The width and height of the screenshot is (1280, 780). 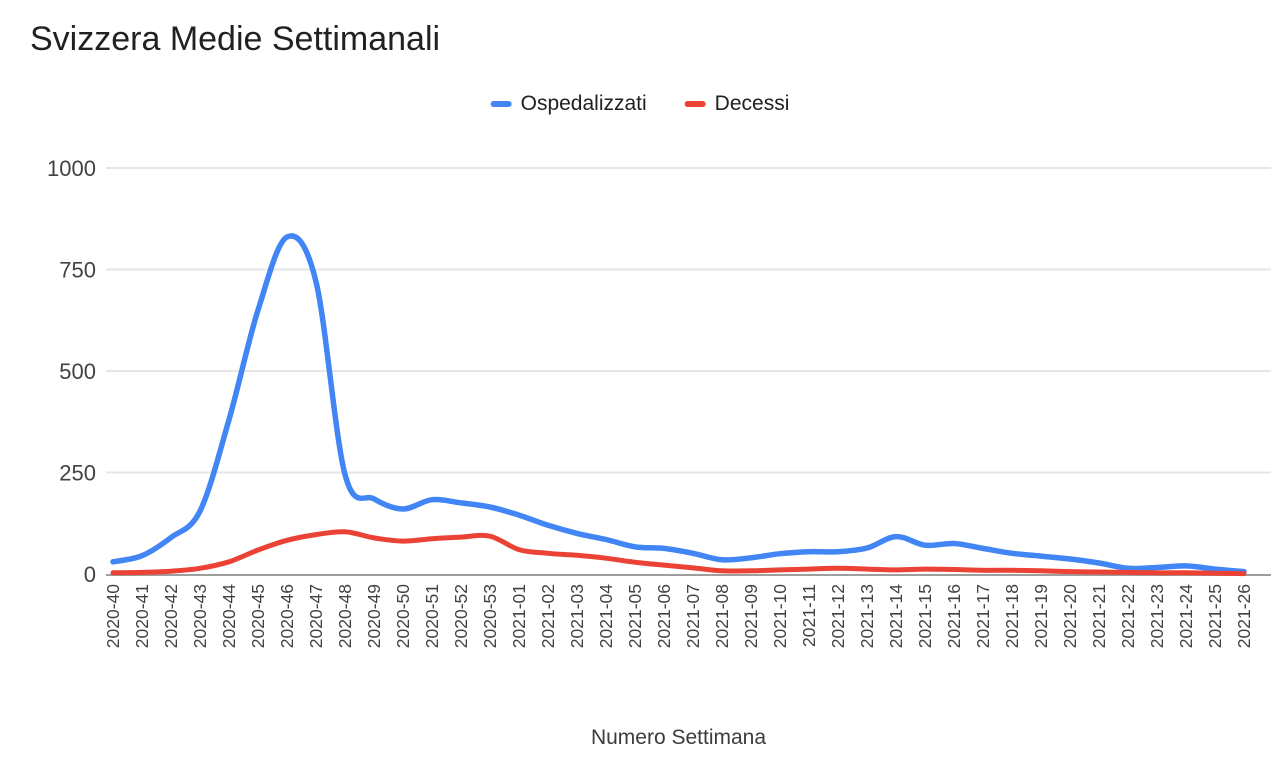 I want to click on x-tick-label: 2020-40, so click(x=113, y=616).